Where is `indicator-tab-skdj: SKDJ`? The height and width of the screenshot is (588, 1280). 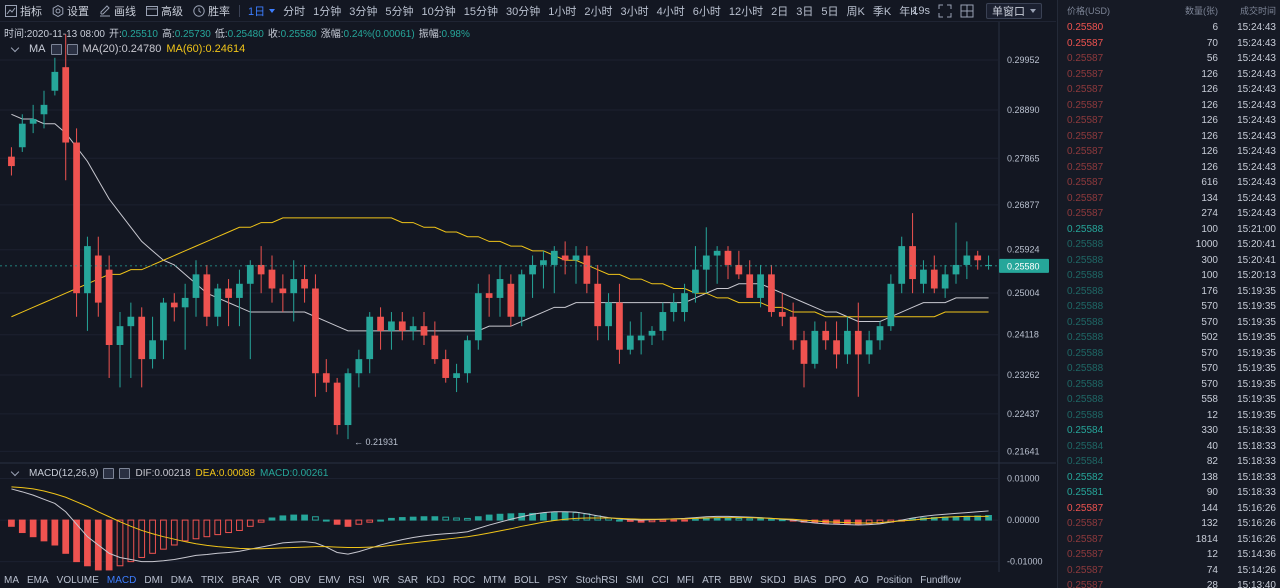
indicator-tab-skdj: SKDJ is located at coordinates (773, 580).